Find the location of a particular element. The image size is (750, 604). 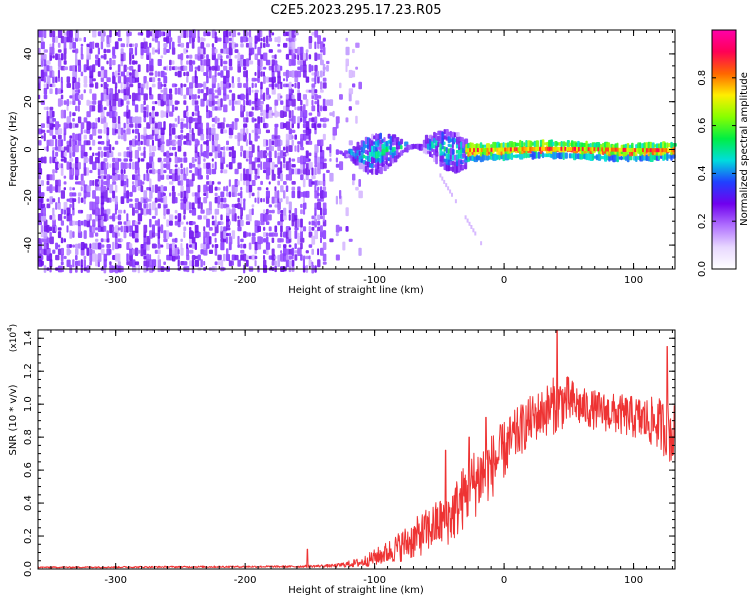

x-tick-label: 100 is located at coordinates (633, 580).